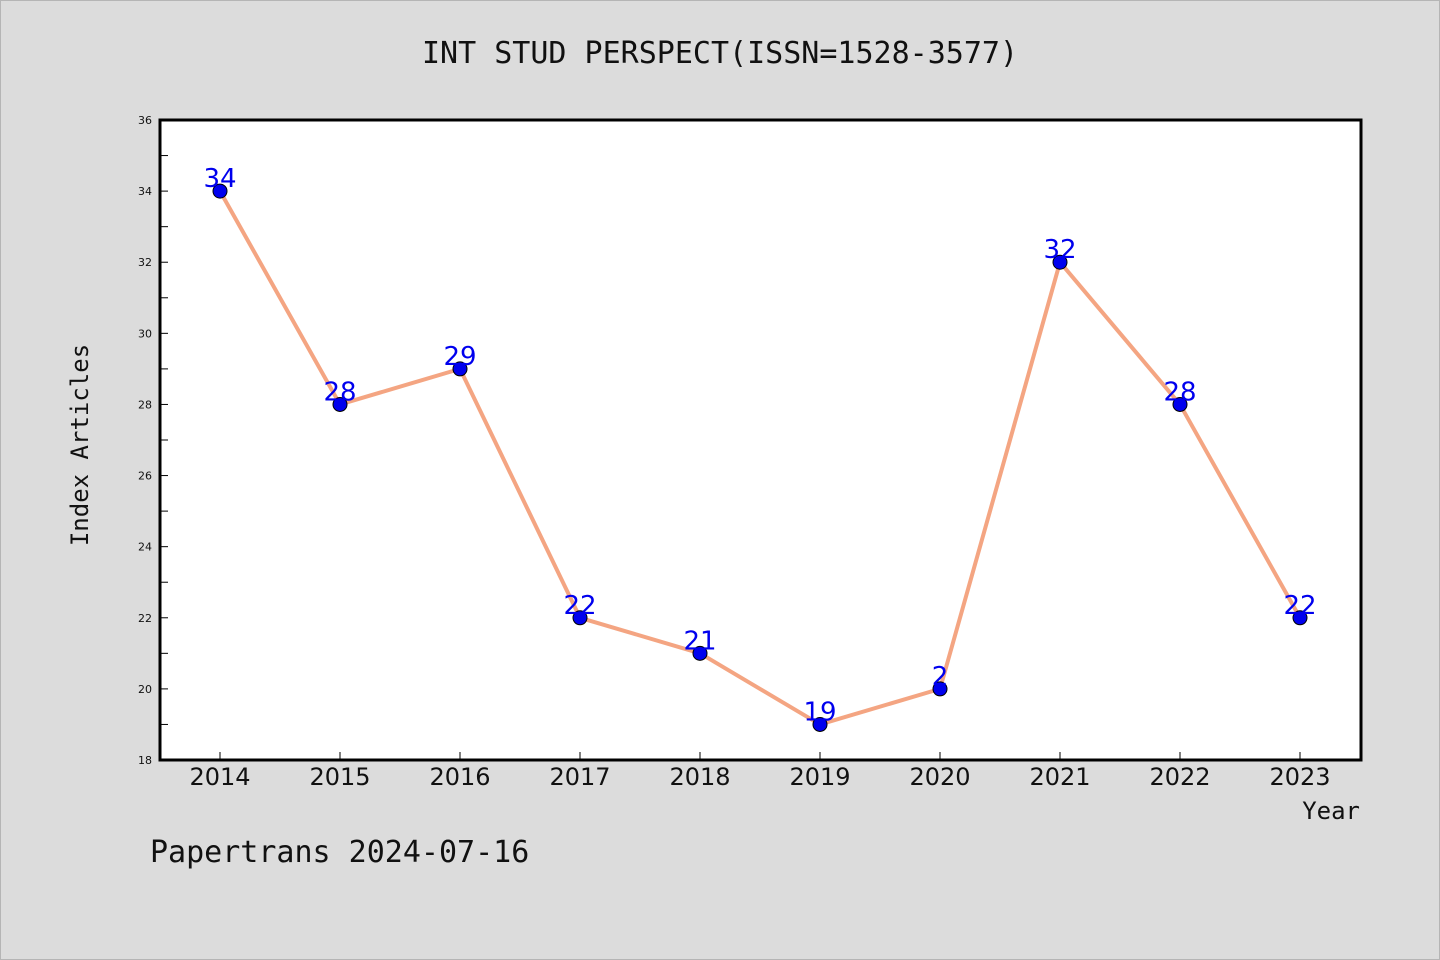 The height and width of the screenshot is (960, 1440). Describe the element at coordinates (459, 357) in the screenshot. I see `data-label: 29` at that location.